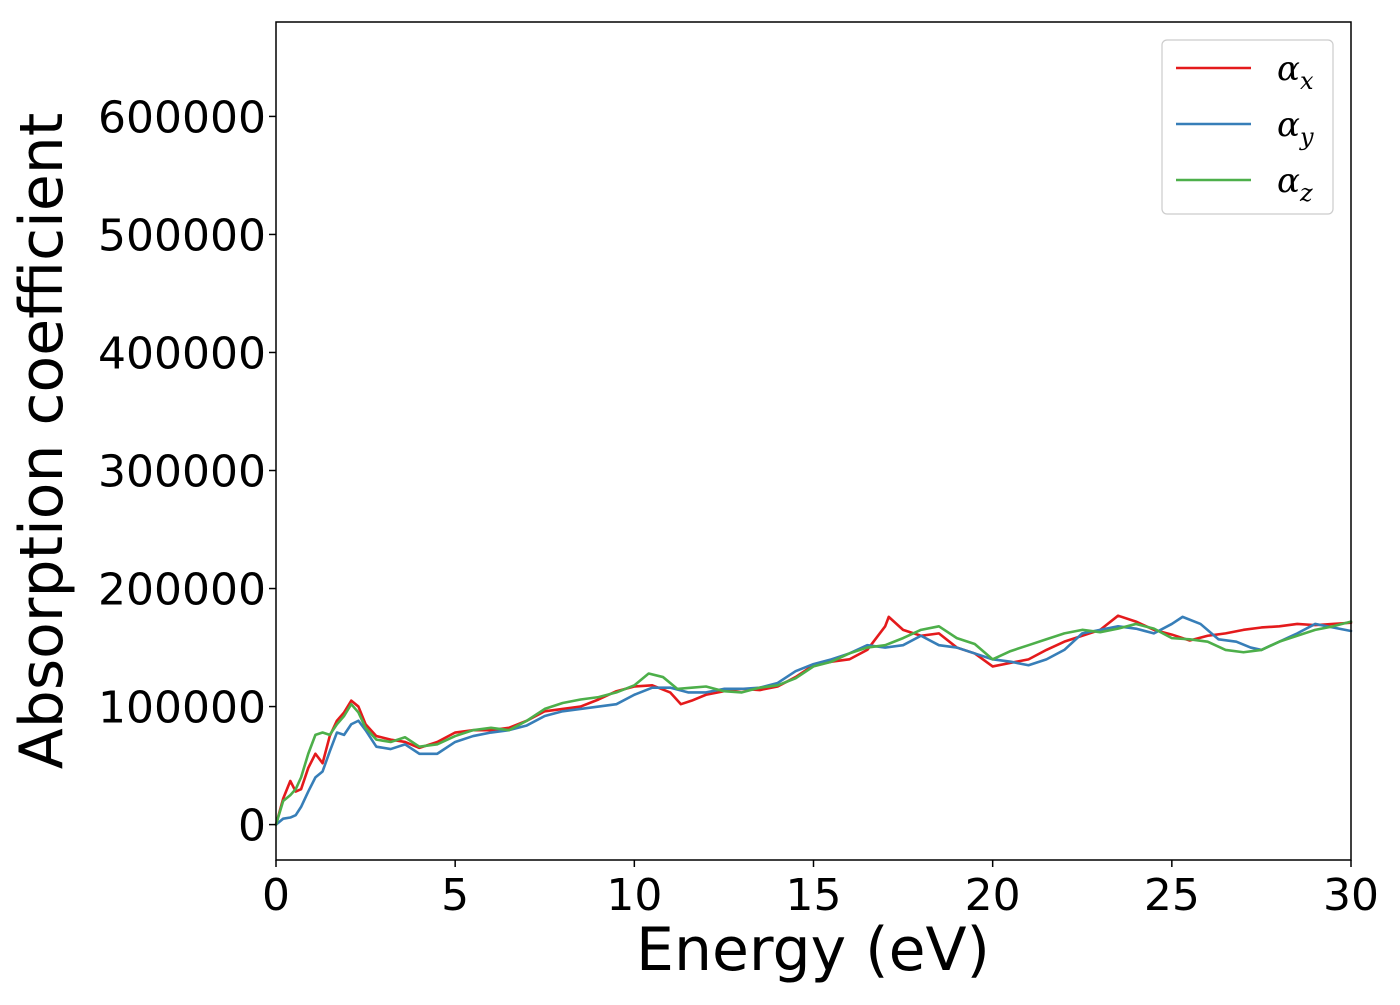 This screenshot has width=1400, height=1005. Describe the element at coordinates (1295, 72) in the screenshot. I see `legend-label-x: αx` at that location.